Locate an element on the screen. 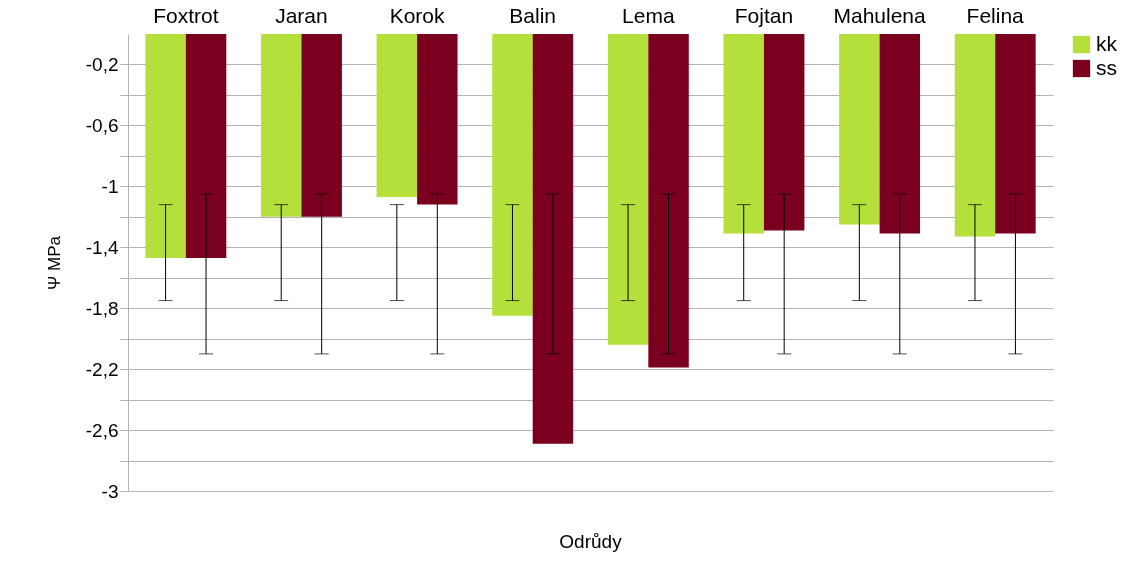 This screenshot has height=566, width=1139. x-tick-label: Felina is located at coordinates (995, 15).